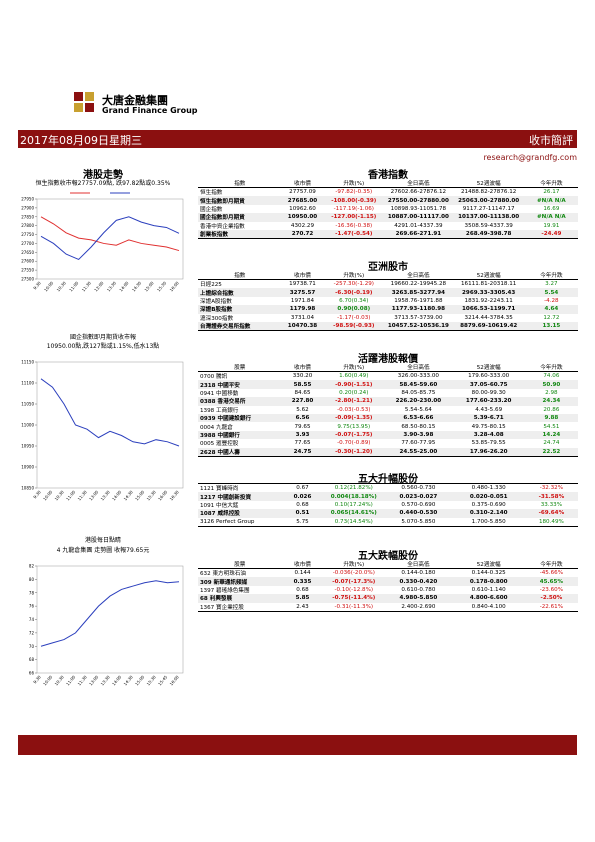 Image resolution: width=595 pixels, height=842 pixels. Describe the element at coordinates (489, 409) in the screenshot. I see `table-cell: 4.43-5.69` at that location.